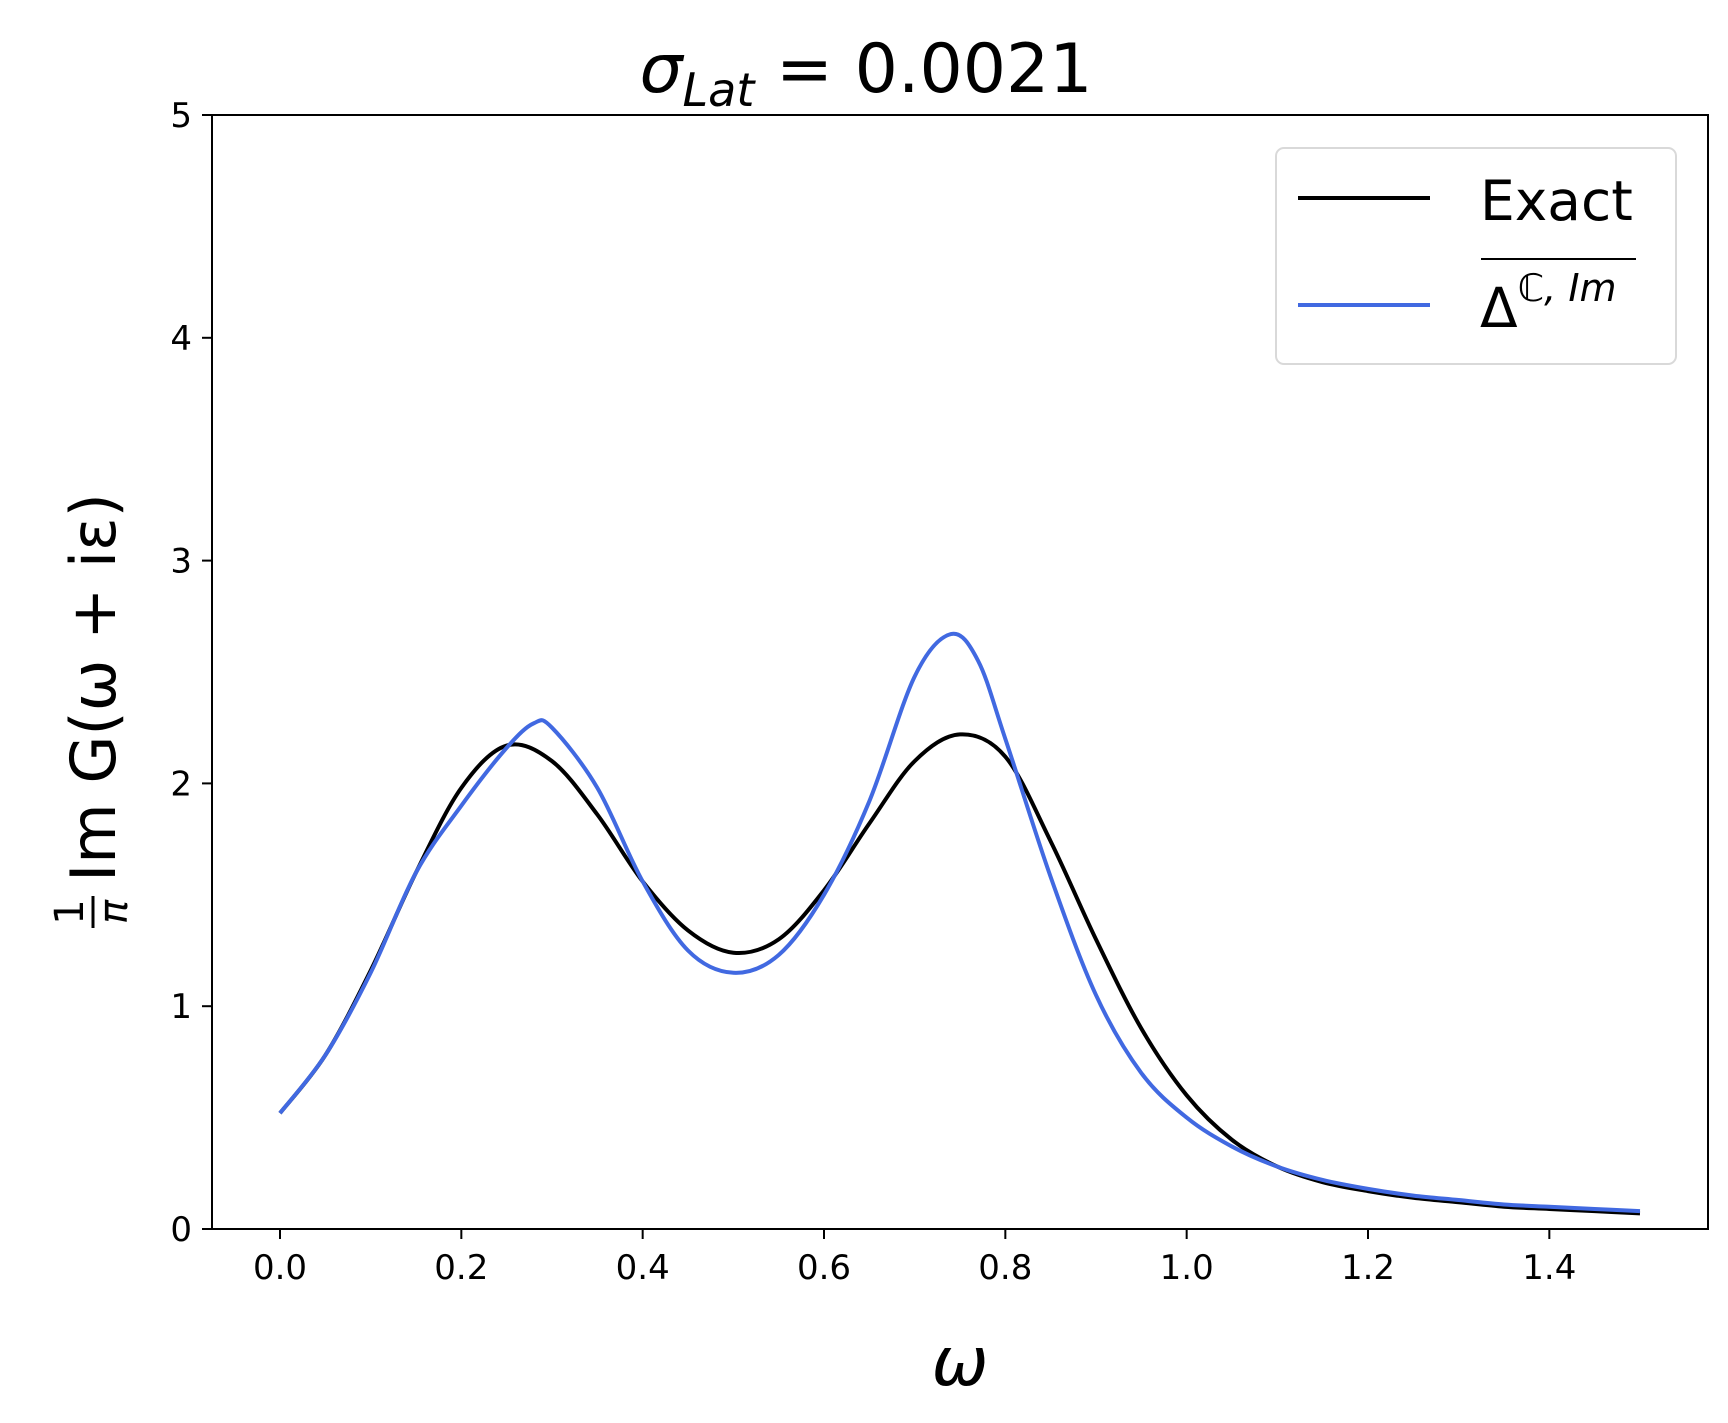 This screenshot has width=1728, height=1423. I want to click on y-tick-label: 0, so click(181, 1230).